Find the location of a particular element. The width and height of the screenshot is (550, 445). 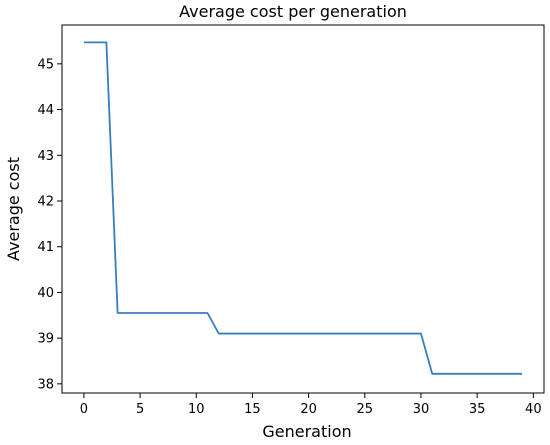

chart-title: Average cost per generation is located at coordinates (293, 11).